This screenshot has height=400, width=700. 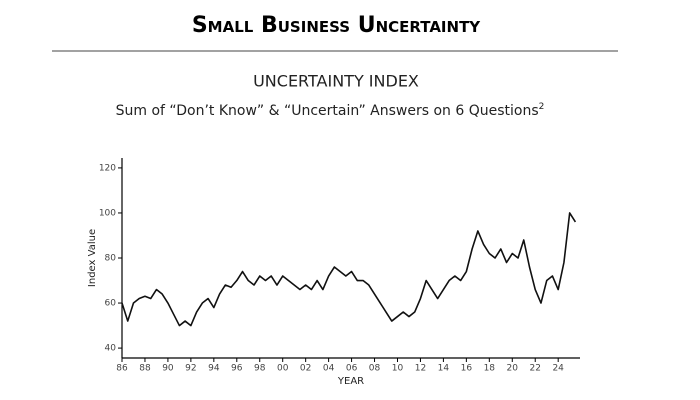 I want to click on x-tick-label: 00, so click(x=283, y=369).